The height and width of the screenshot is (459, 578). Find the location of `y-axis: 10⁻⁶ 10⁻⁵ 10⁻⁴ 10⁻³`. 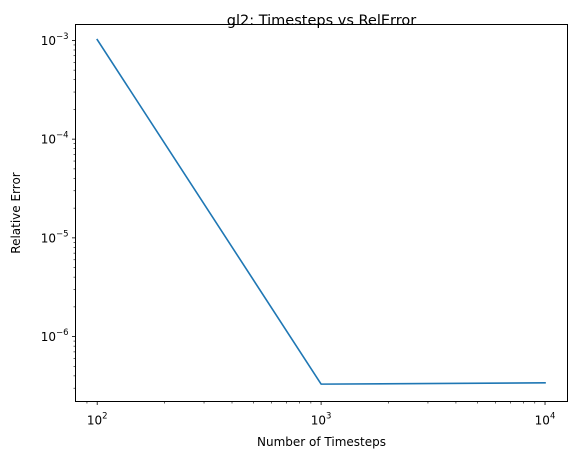

y-axis: 10⁻⁶ 10⁻⁵ 10⁻⁴ 10⁻³ is located at coordinates (58, 210).